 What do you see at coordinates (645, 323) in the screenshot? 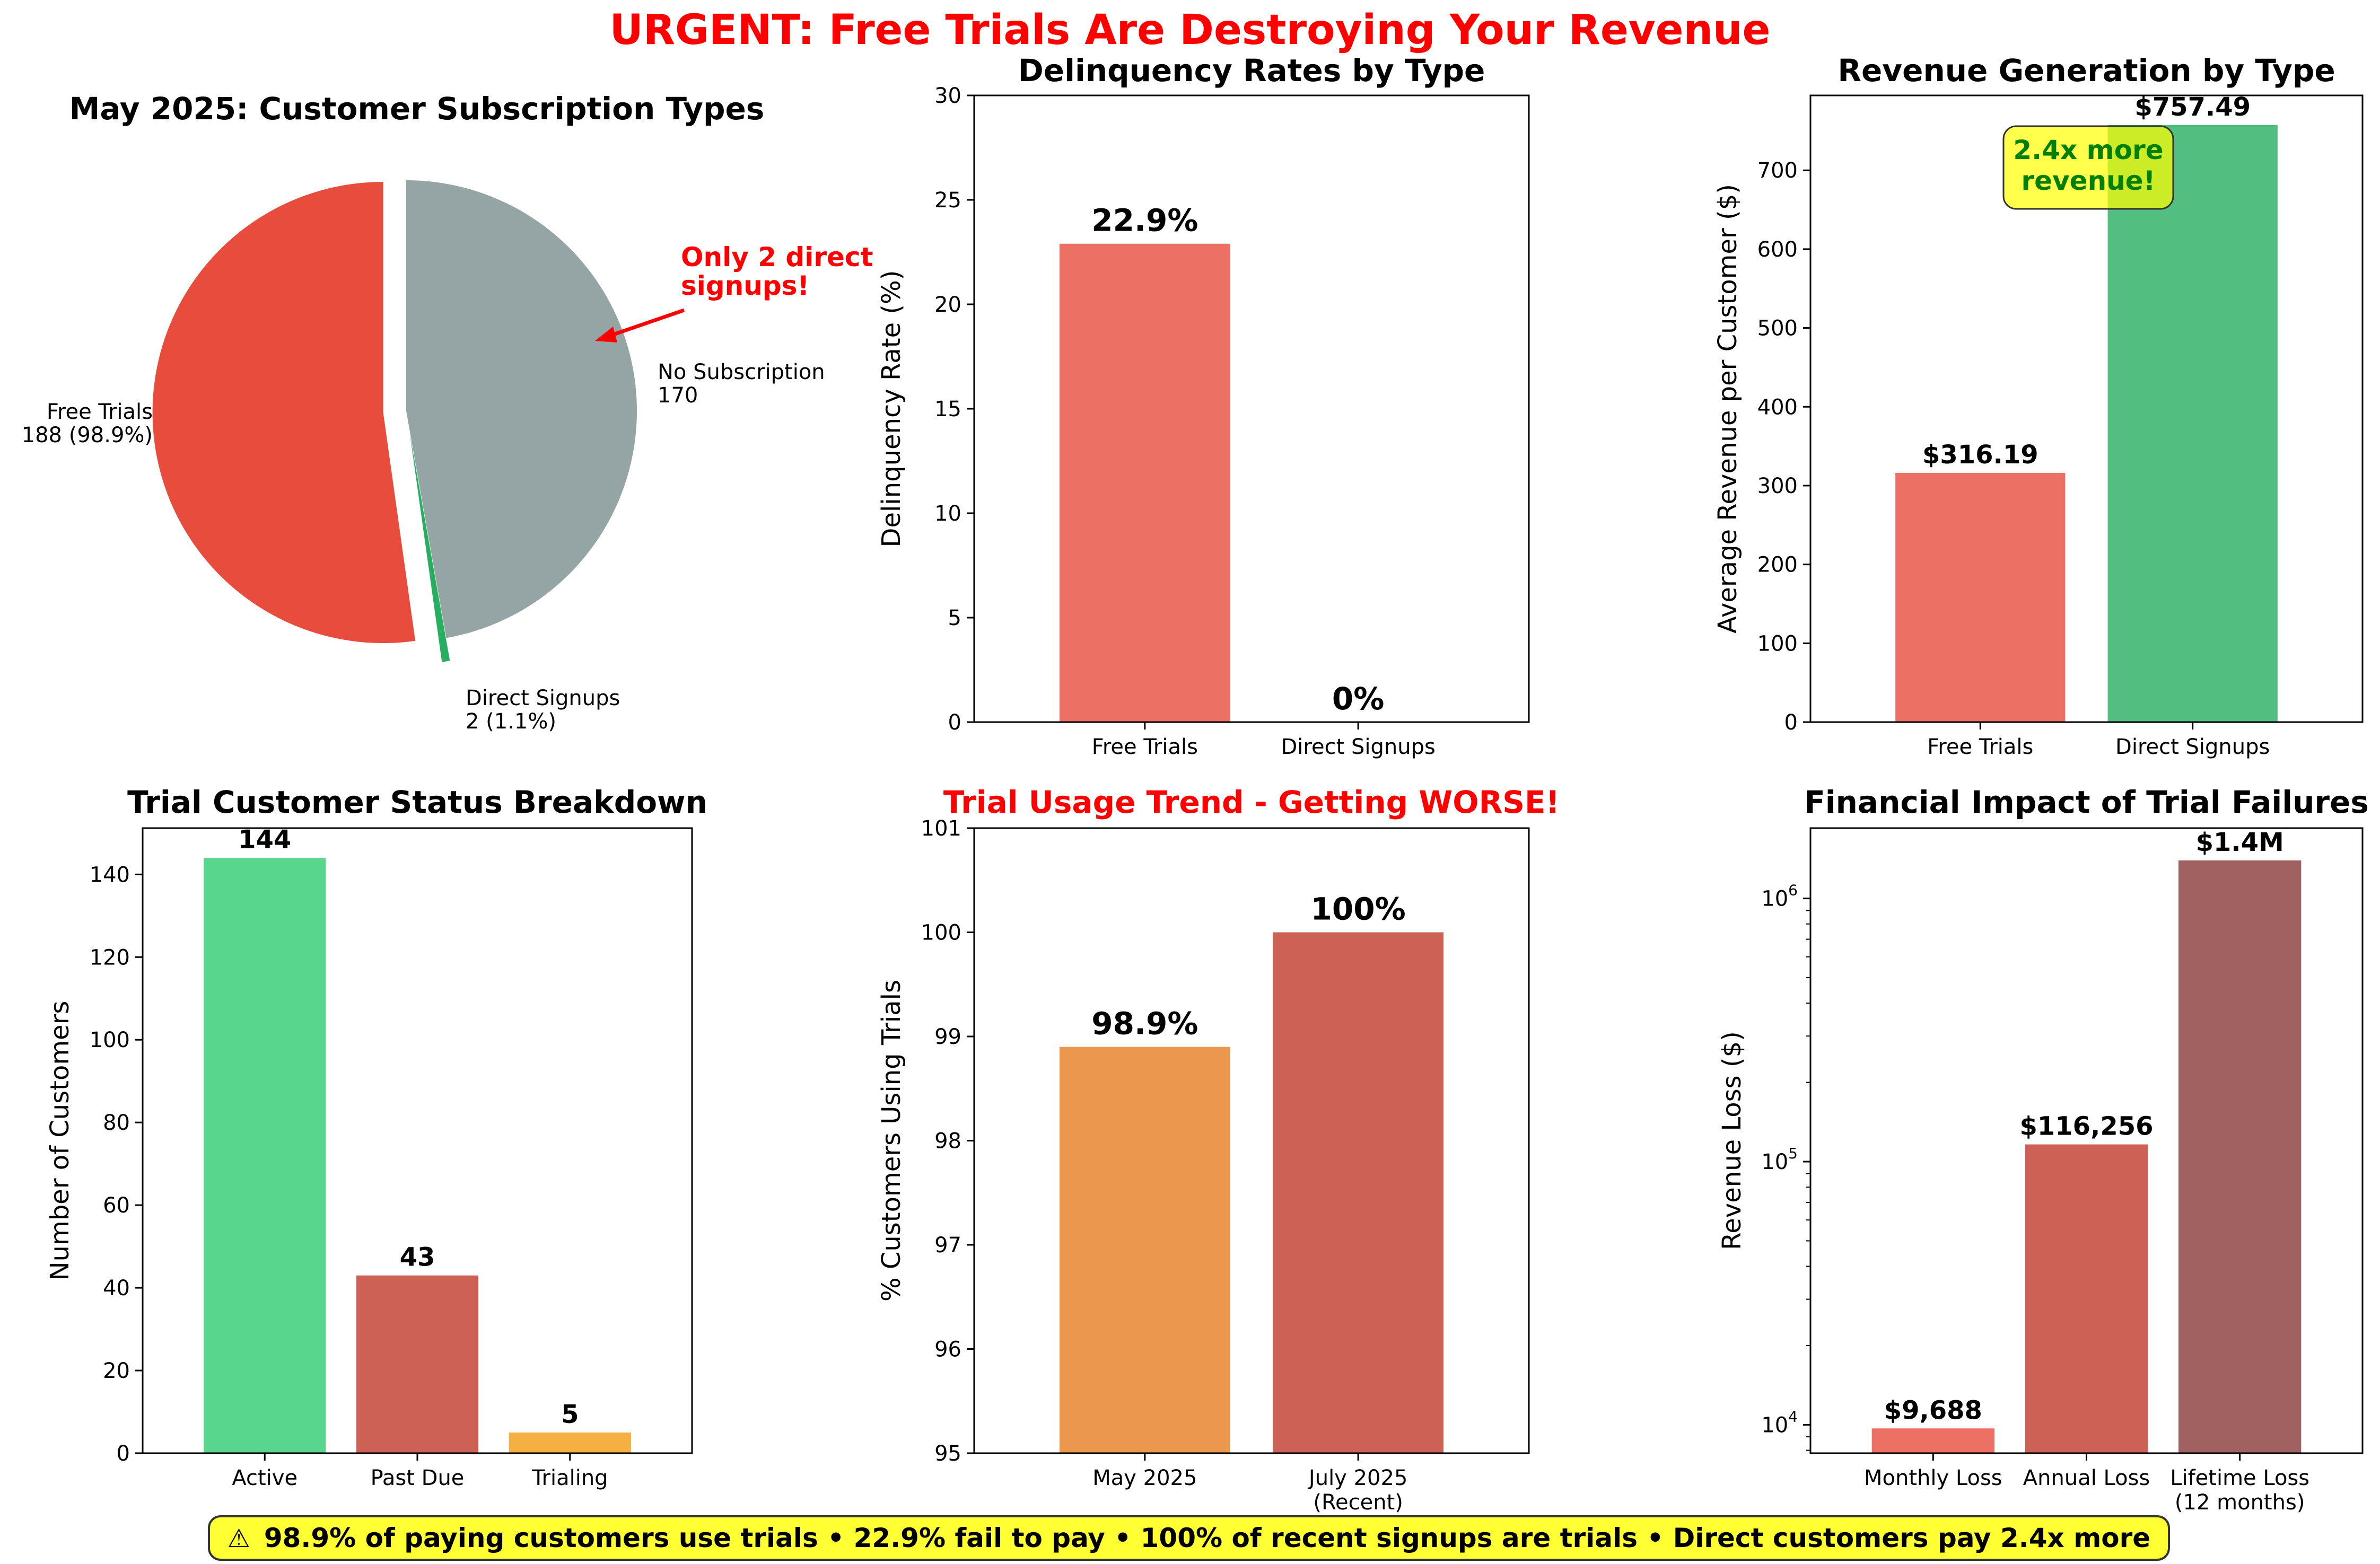
I see `annotation-arrow` at bounding box center [645, 323].